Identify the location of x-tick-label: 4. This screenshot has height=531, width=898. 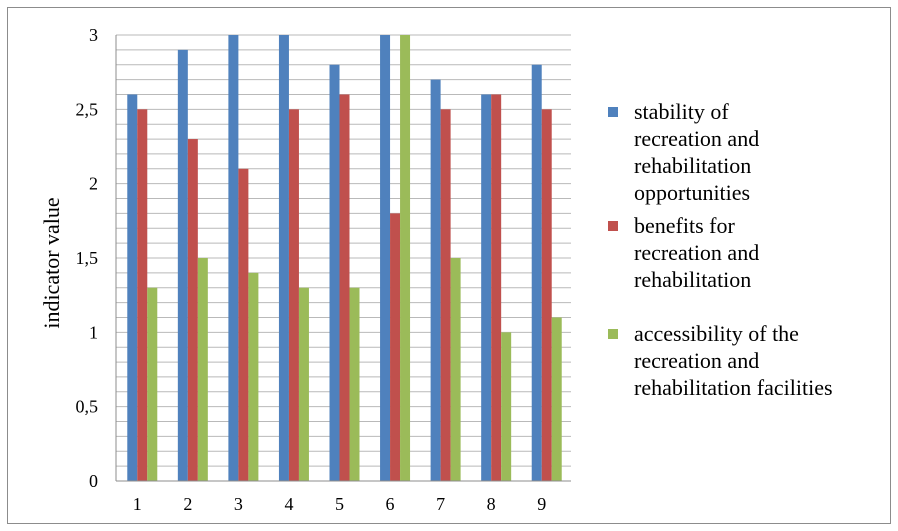
(288, 504).